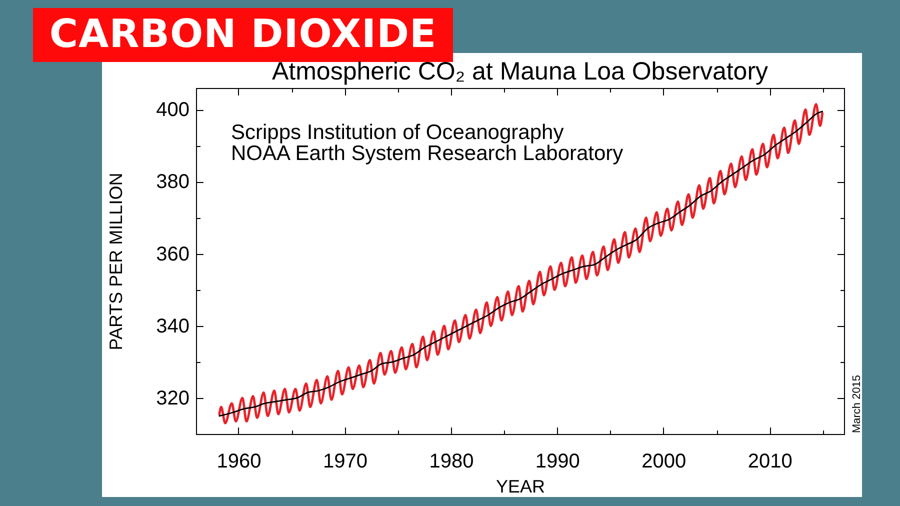 This screenshot has width=900, height=506. What do you see at coordinates (664, 461) in the screenshot?
I see `x-tick-label: 2000` at bounding box center [664, 461].